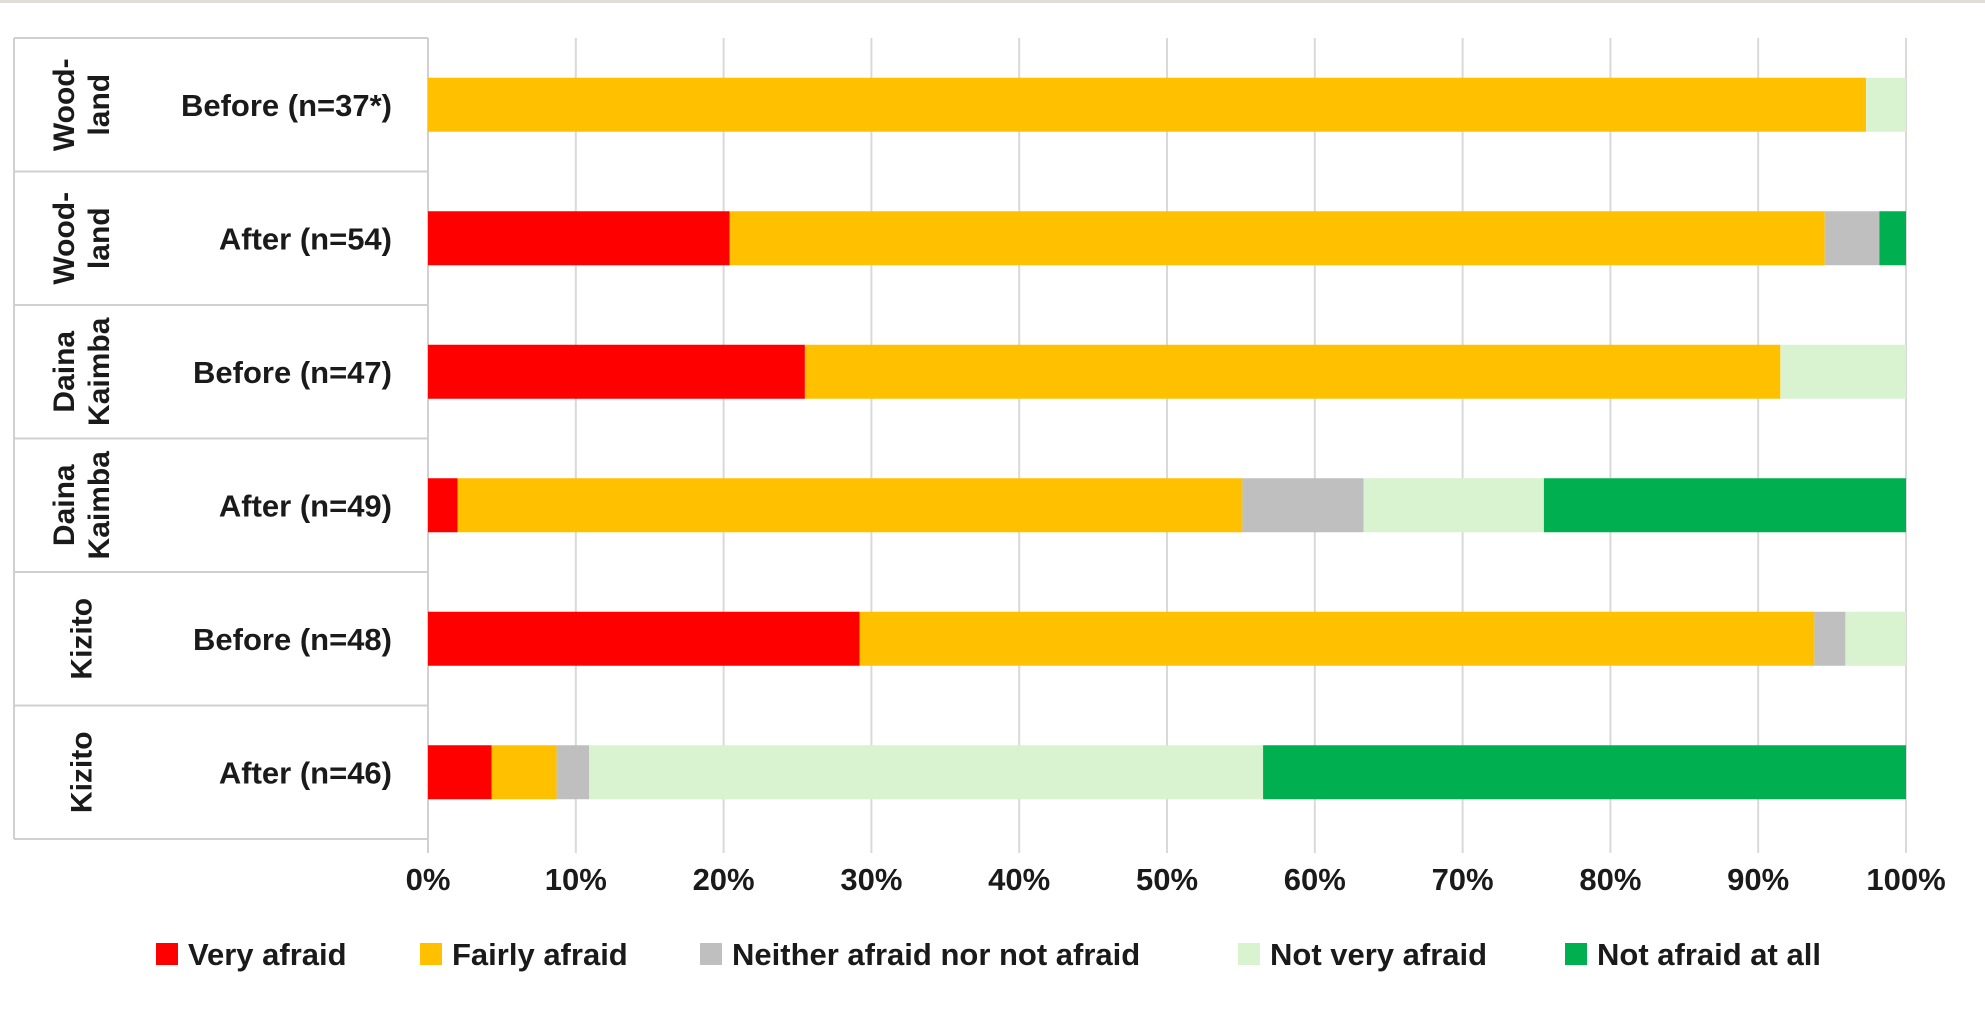 The height and width of the screenshot is (1020, 1985). What do you see at coordinates (724, 879) in the screenshot?
I see `x-tick-label: 20%` at bounding box center [724, 879].